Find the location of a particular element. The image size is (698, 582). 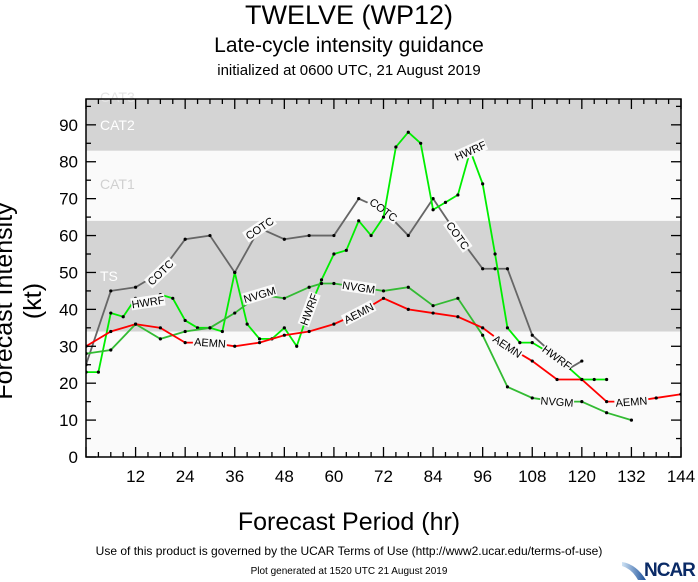

series-label-nvgm: NVGM is located at coordinates (359, 287).